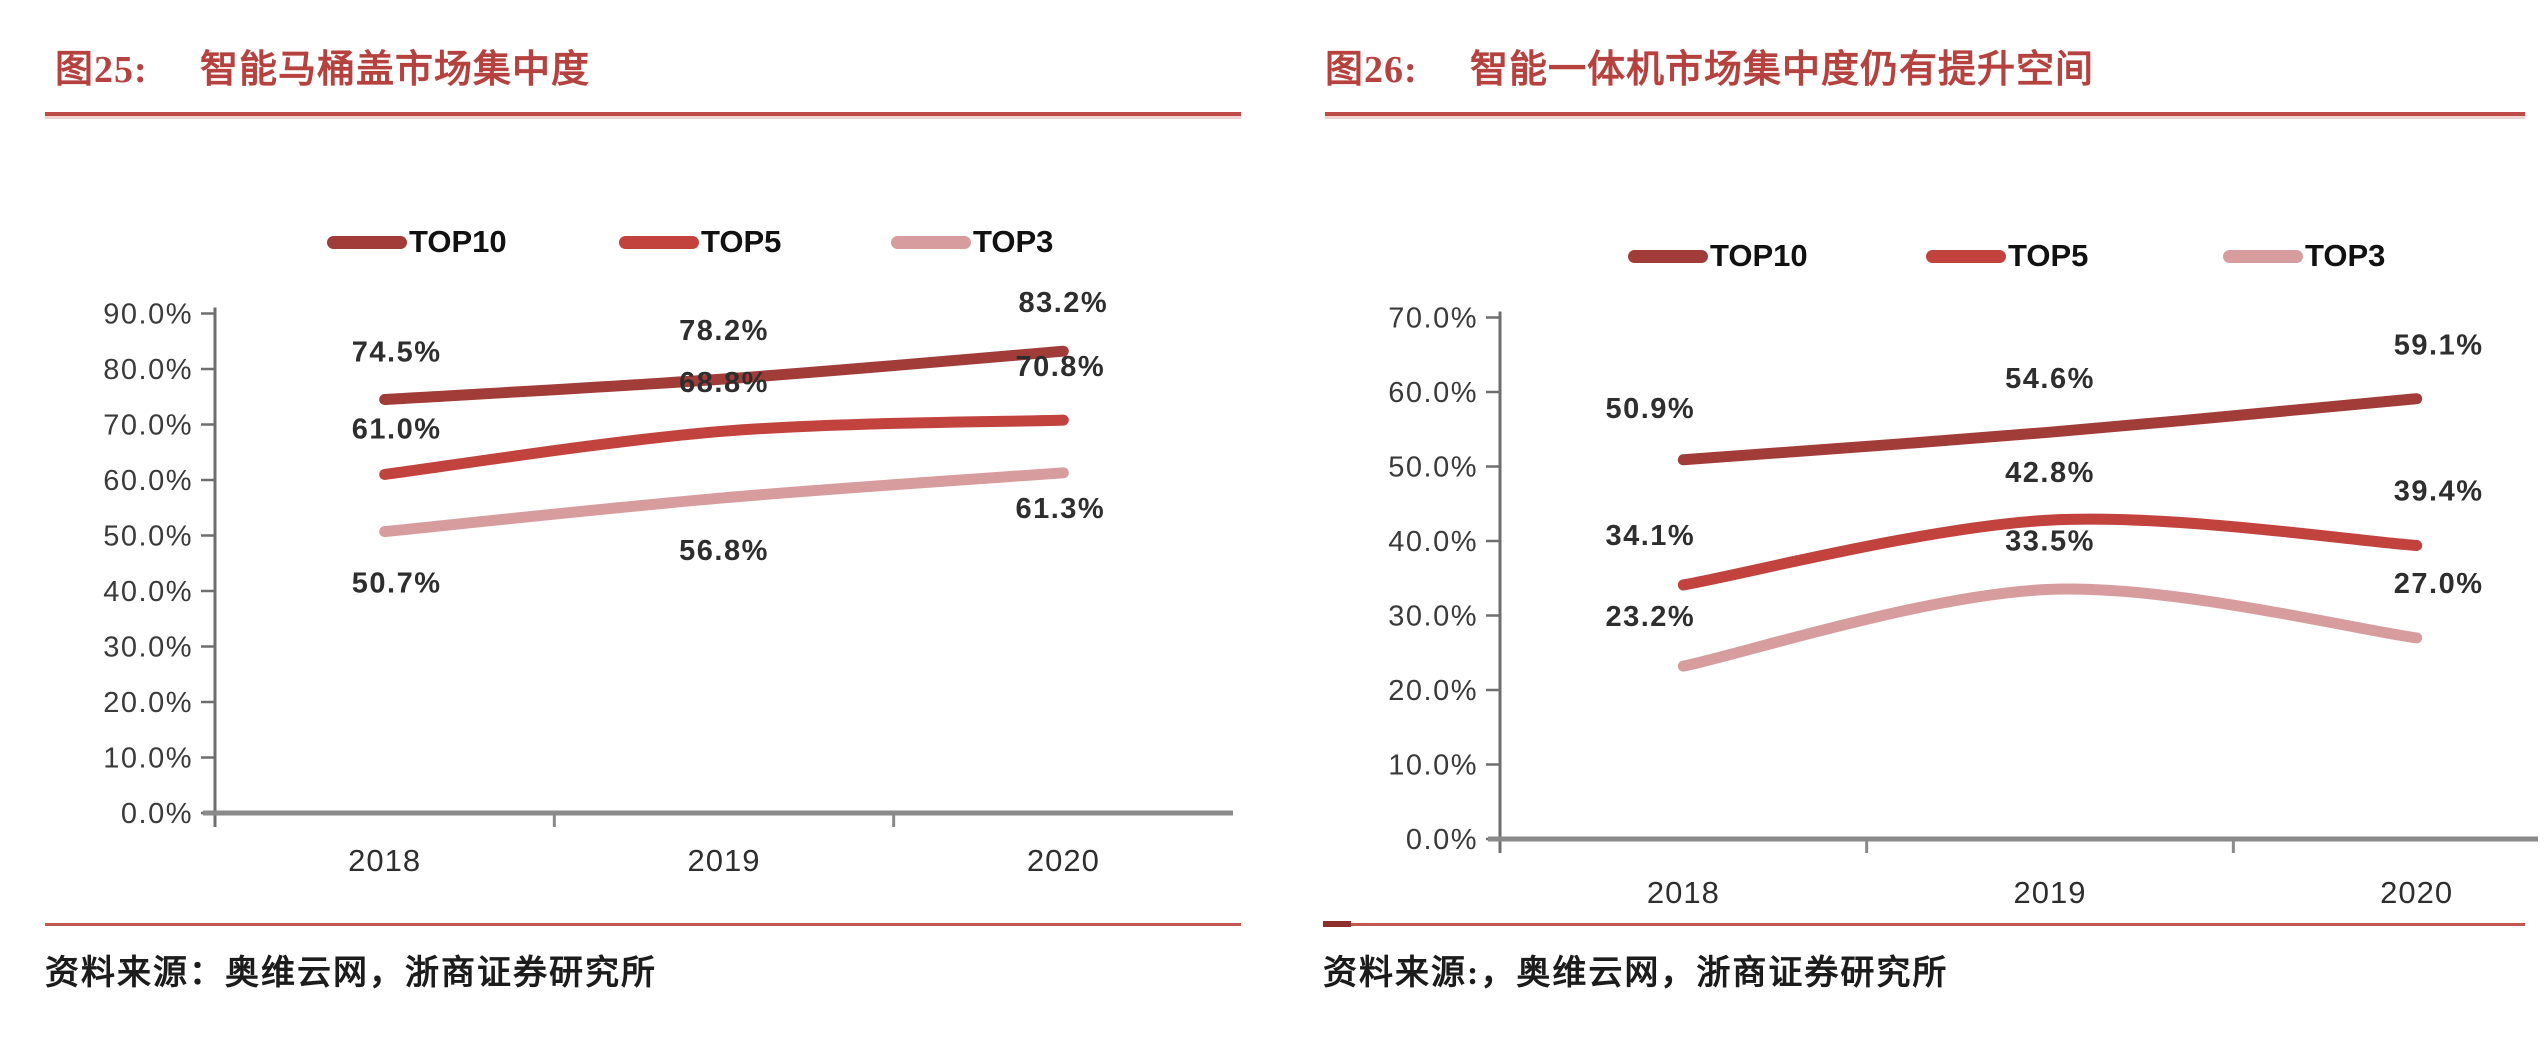 The width and height of the screenshot is (2544, 1042). Describe the element at coordinates (1650, 409) in the screenshot. I see `data-label-top10: 50.9%` at that location.